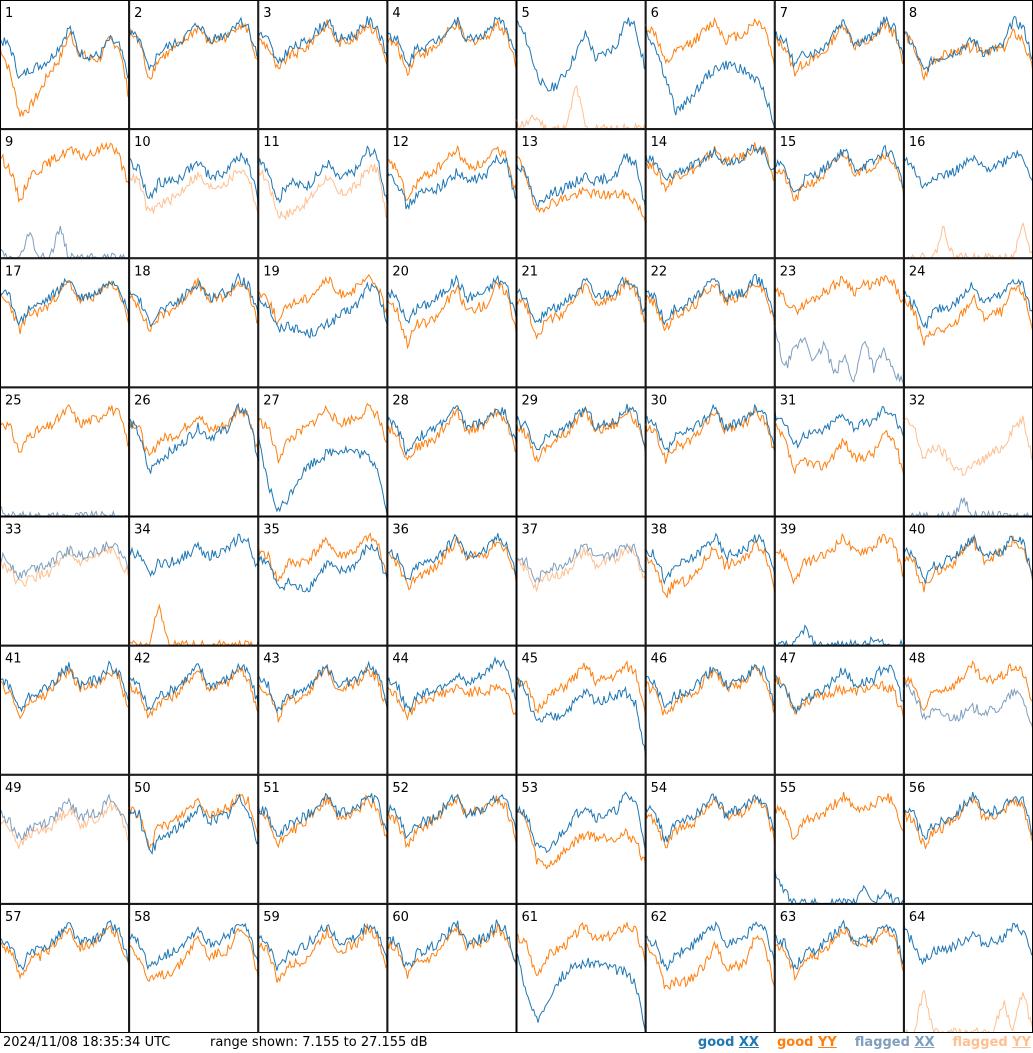  What do you see at coordinates (271, 659) in the screenshot?
I see `panel-label: 43` at bounding box center [271, 659].